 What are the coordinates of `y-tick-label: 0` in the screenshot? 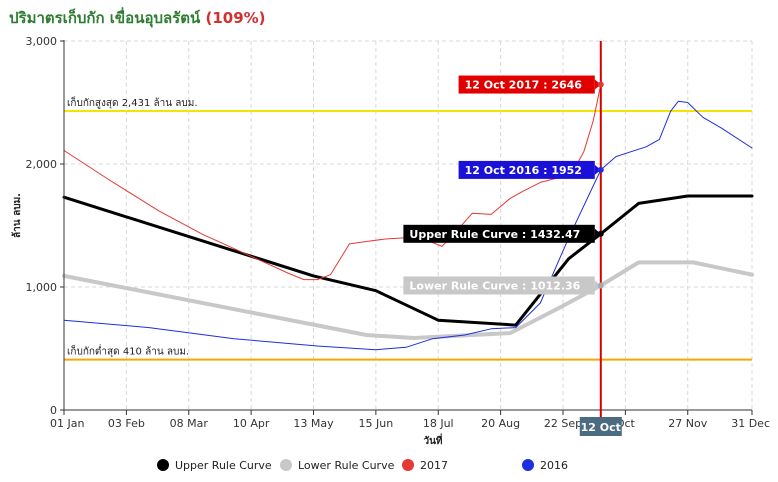 It's located at (53, 410).